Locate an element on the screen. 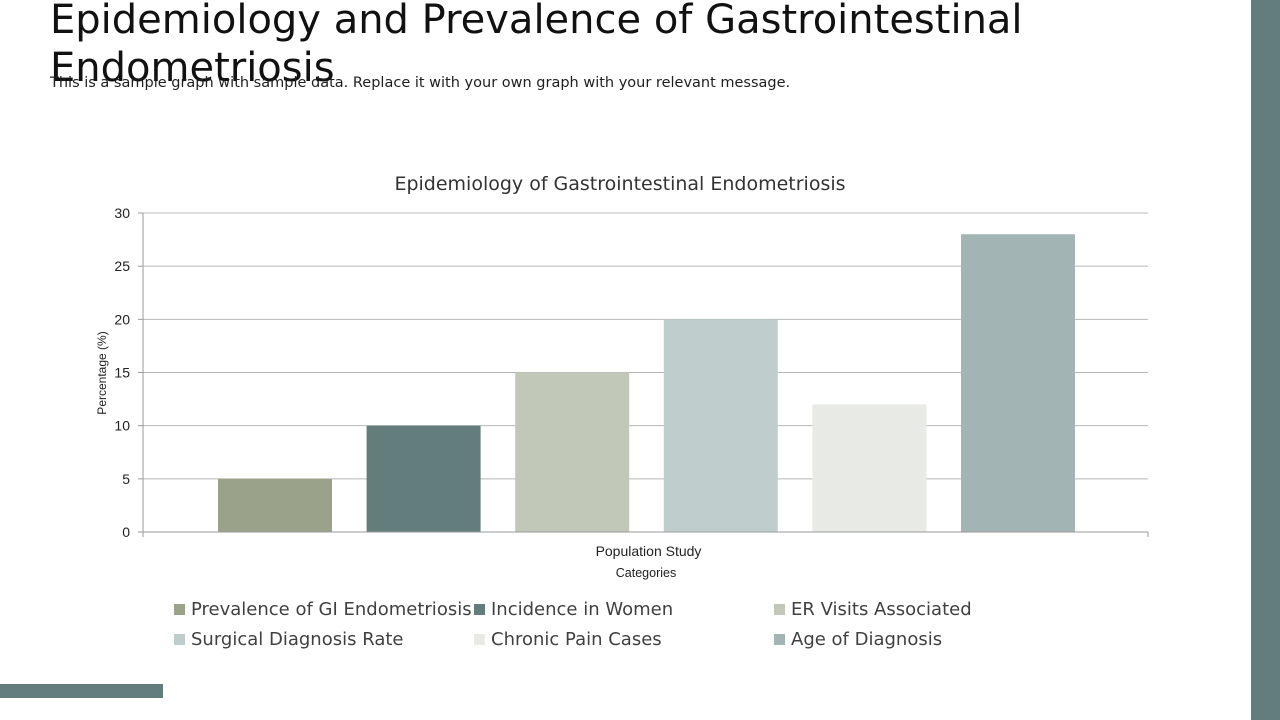 Image resolution: width=1280 pixels, height=720 pixels. right-accent-bar is located at coordinates (1265, 360).